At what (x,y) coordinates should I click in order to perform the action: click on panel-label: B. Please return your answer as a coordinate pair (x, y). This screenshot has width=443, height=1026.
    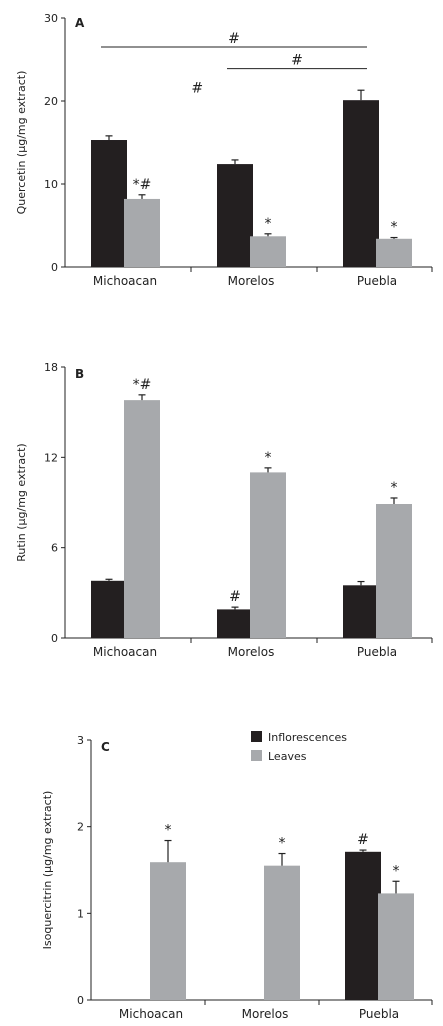
    Looking at the image, I should click on (79, 374).